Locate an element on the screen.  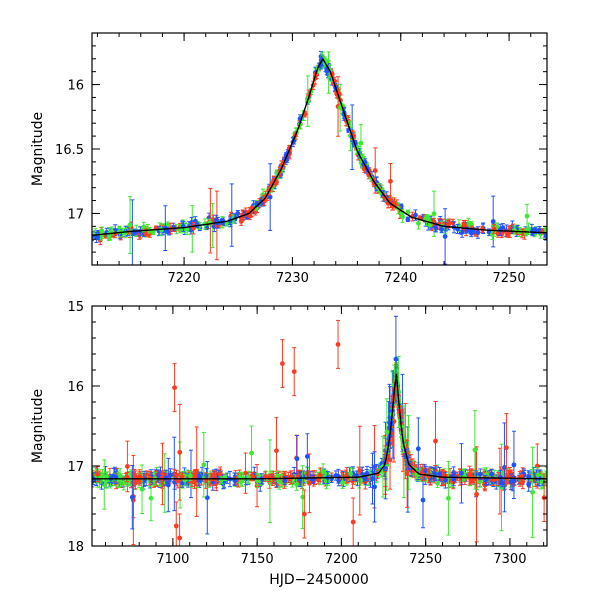
y-tick-label: 16.5 is located at coordinates (69, 150).